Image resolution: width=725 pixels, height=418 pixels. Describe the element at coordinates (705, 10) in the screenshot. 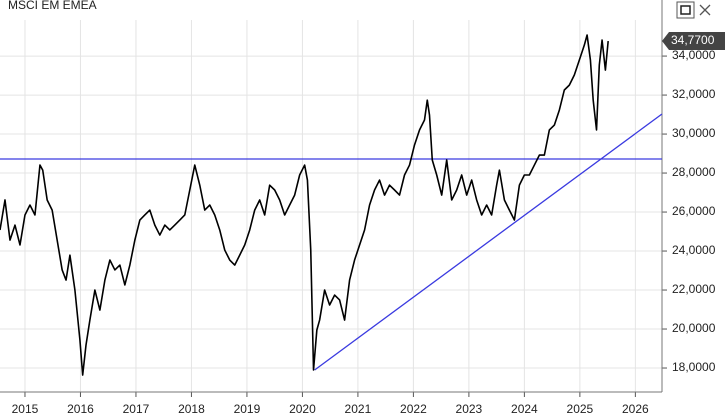

I see `close-button` at that location.